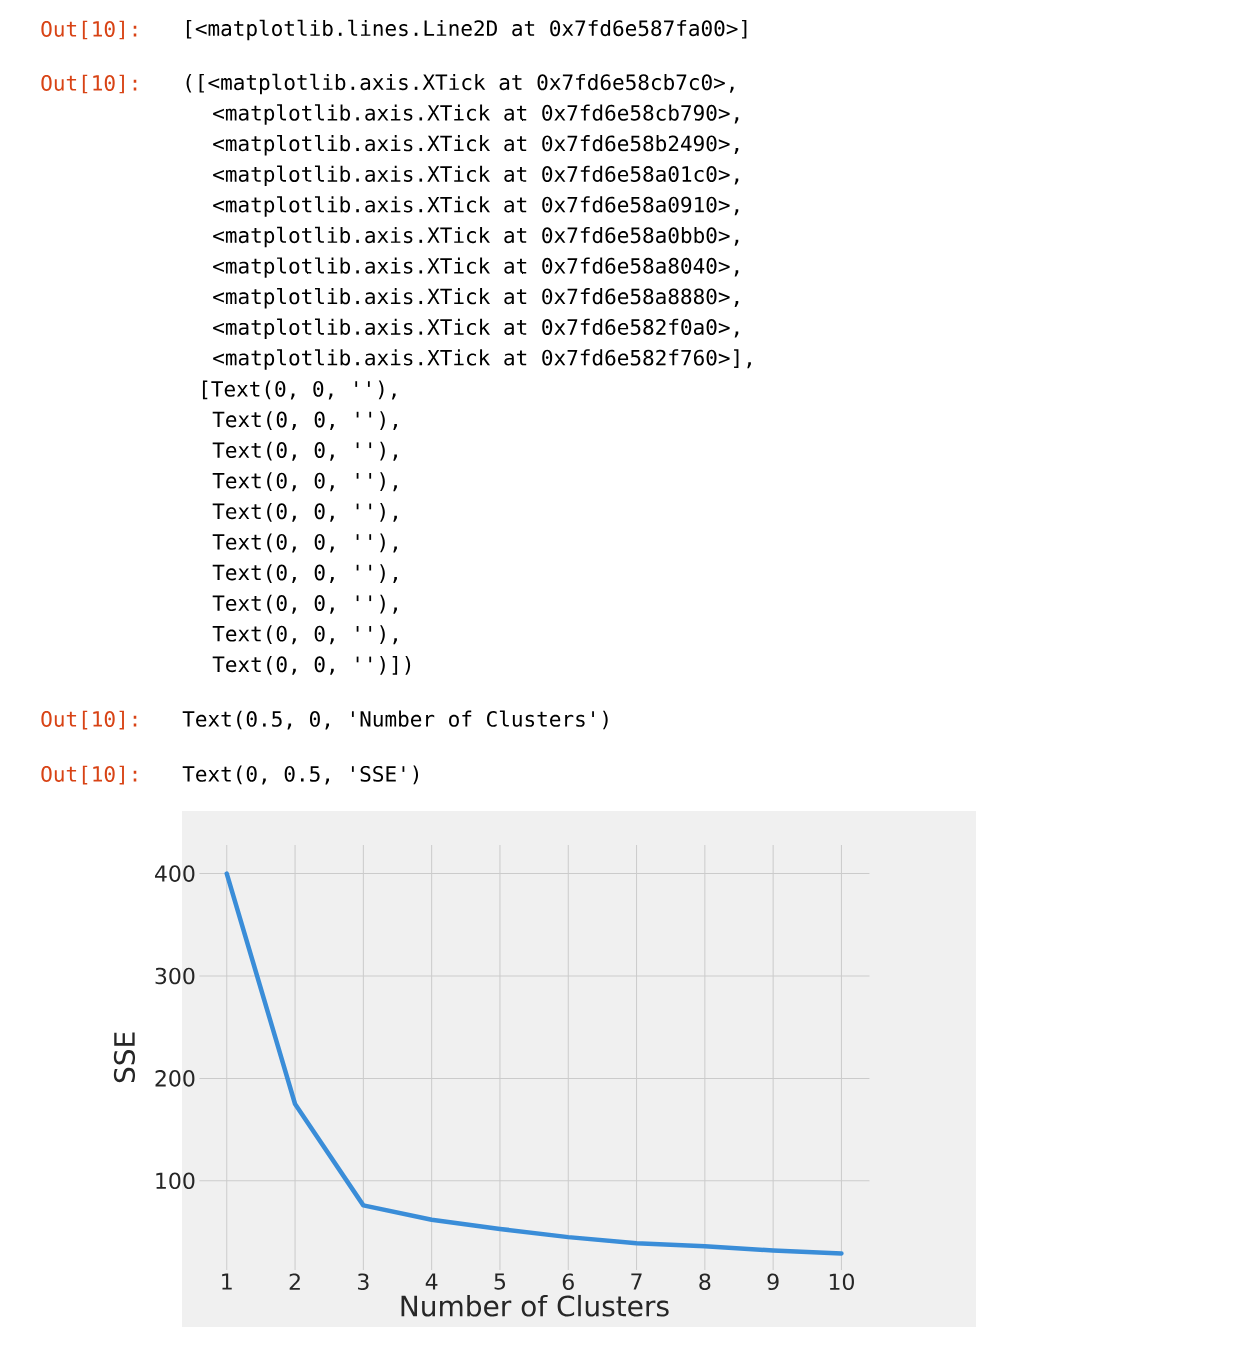 The image size is (1234, 1348). What do you see at coordinates (175, 1078) in the screenshot?
I see `y-tick-label: 200` at bounding box center [175, 1078].